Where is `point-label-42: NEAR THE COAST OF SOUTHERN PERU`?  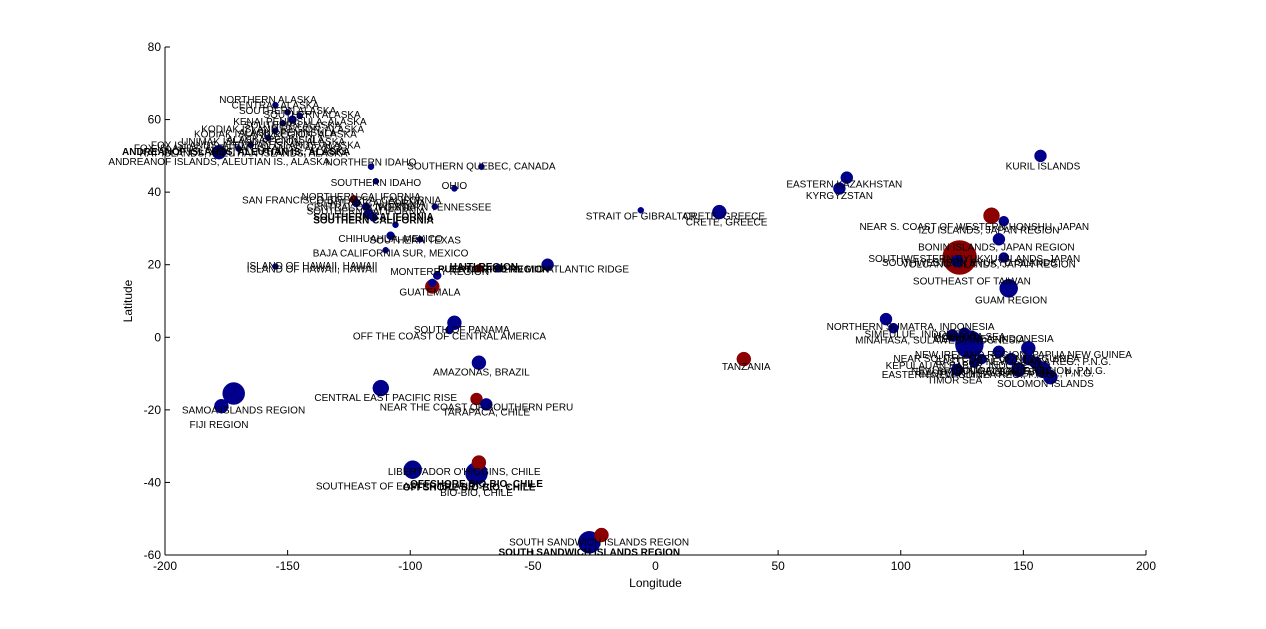
point-label-42: NEAR THE COAST OF SOUTHERN PERU is located at coordinates (477, 408).